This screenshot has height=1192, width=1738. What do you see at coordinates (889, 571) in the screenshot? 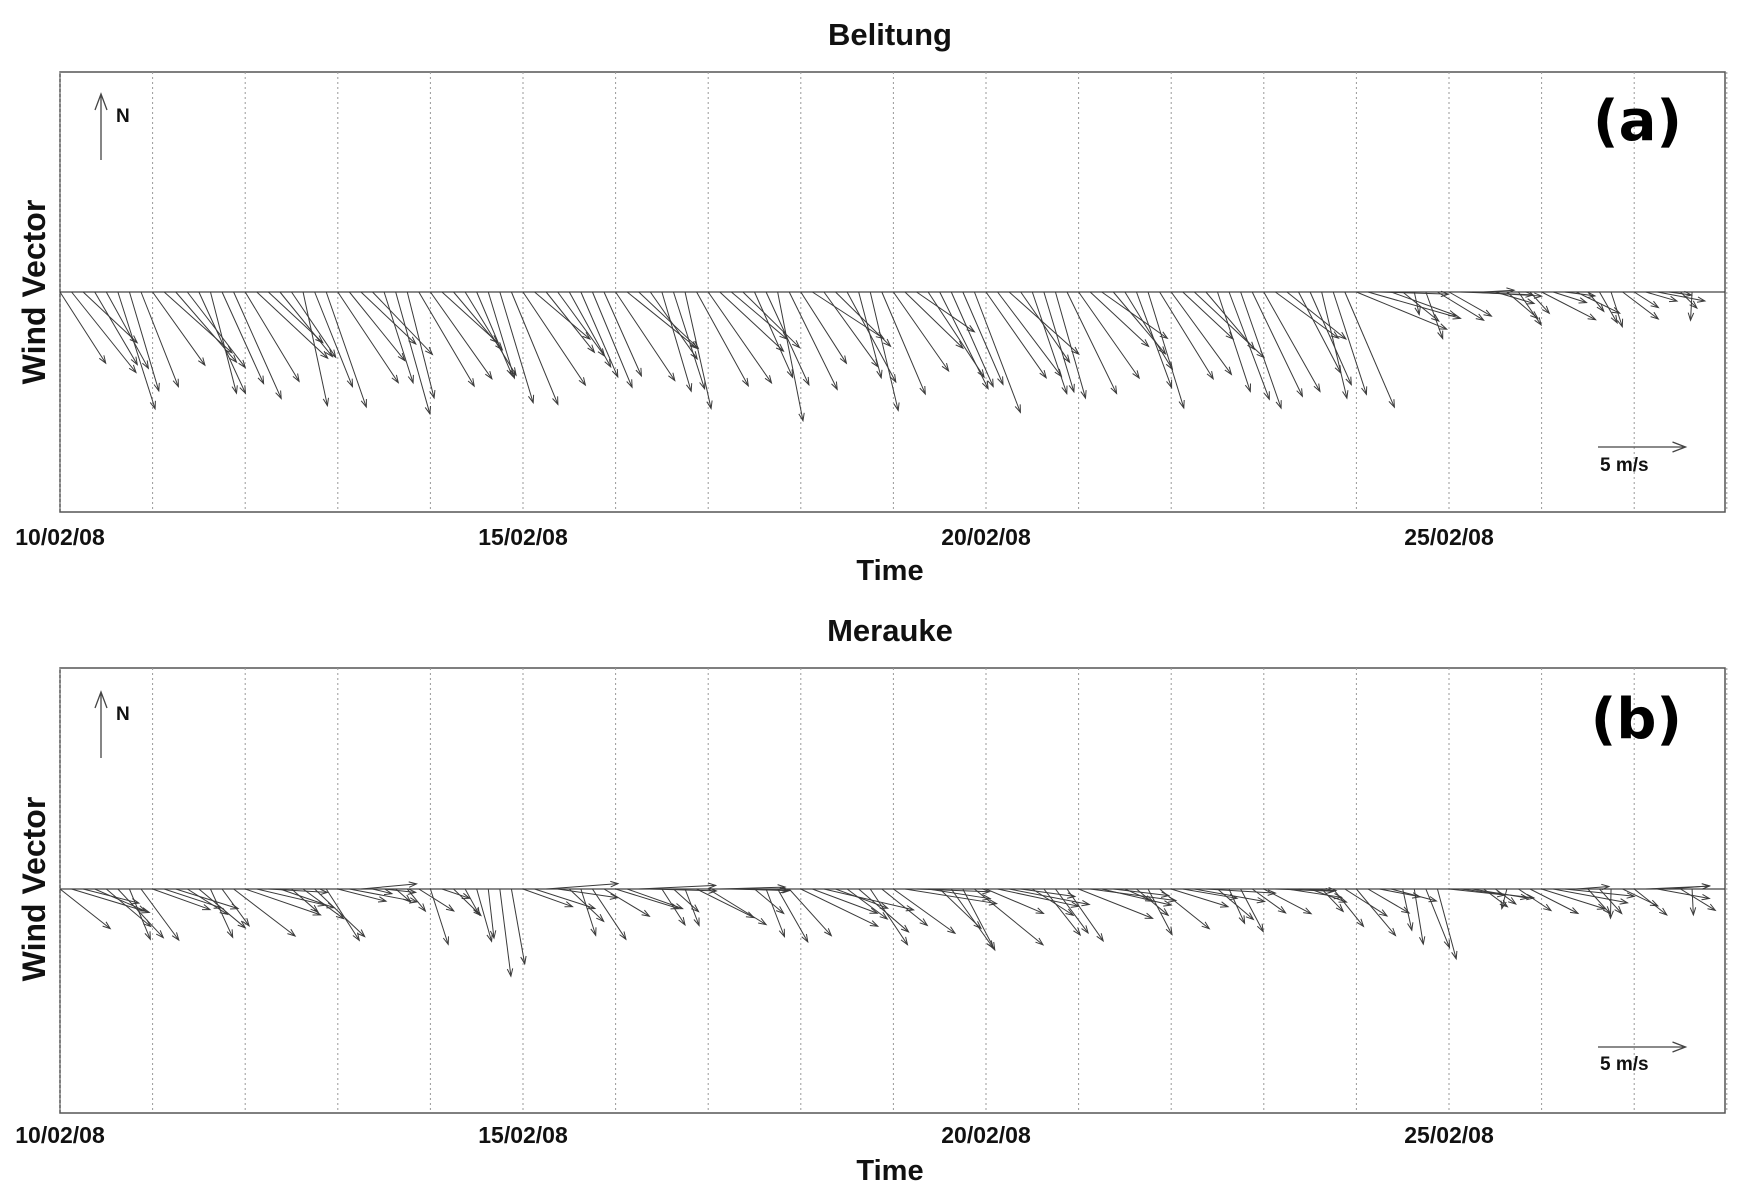
I see `x-axis-label: Time` at bounding box center [889, 571].